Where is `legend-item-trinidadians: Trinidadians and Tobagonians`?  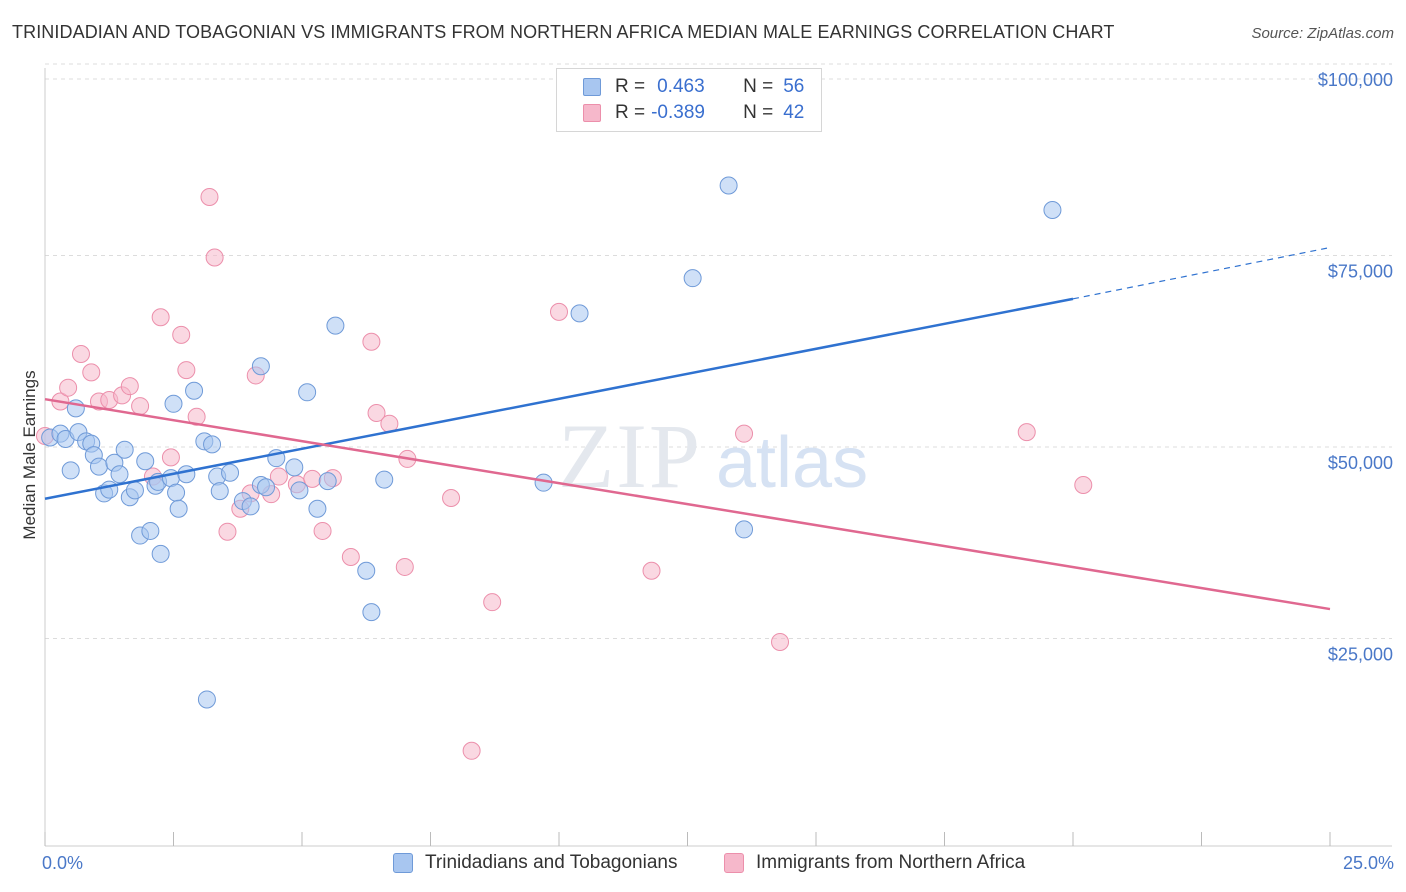 legend-item-trinidadians: Trinidadians and Tobagonians is located at coordinates (535, 863).